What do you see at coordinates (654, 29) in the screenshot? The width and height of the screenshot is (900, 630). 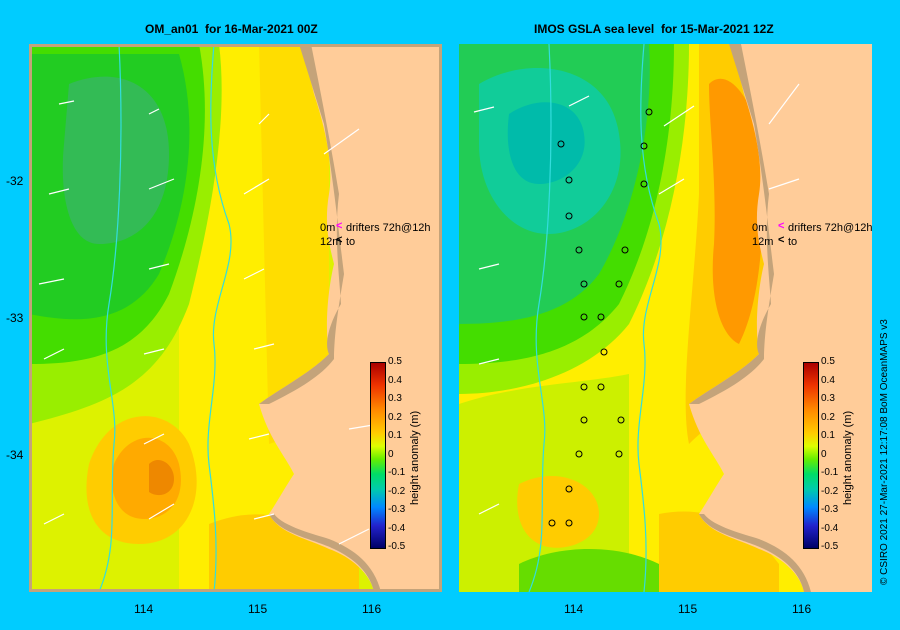 I see `right-map-title: IMOS GSLA sea level for 15-Mar-2021 12Z` at bounding box center [654, 29].